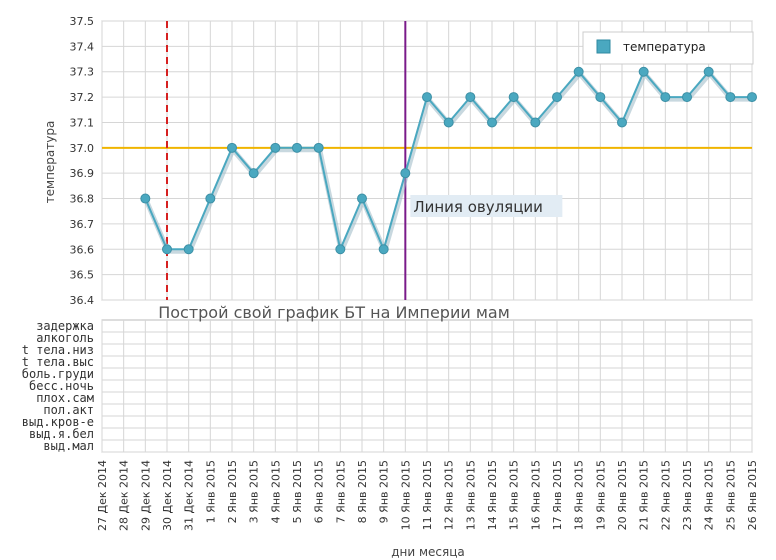  What do you see at coordinates (65, 326) in the screenshot?
I see `symptom-row-label: задержка` at bounding box center [65, 326].